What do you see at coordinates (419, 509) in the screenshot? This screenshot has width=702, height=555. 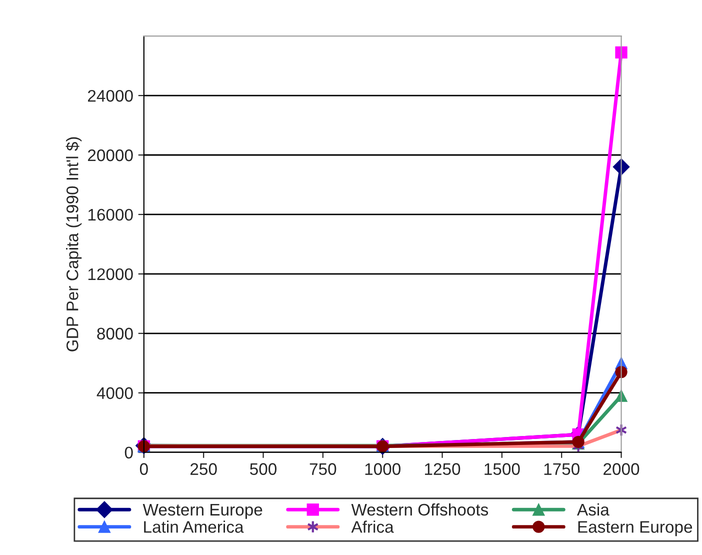 I see `legend-label: Western Offshoots` at bounding box center [419, 509].